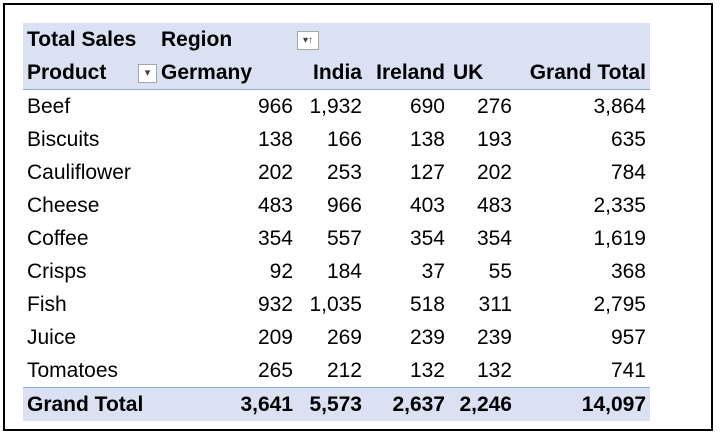  Describe the element at coordinates (63, 139) in the screenshot. I see `row-label: Biscuits` at that location.